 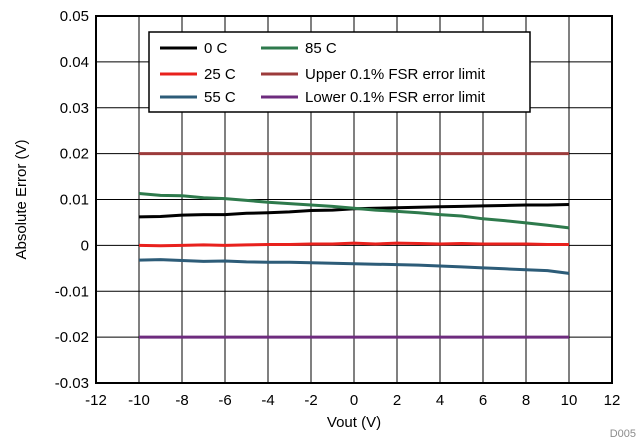 I want to click on x-axis-title: Vout (V), so click(x=354, y=422).